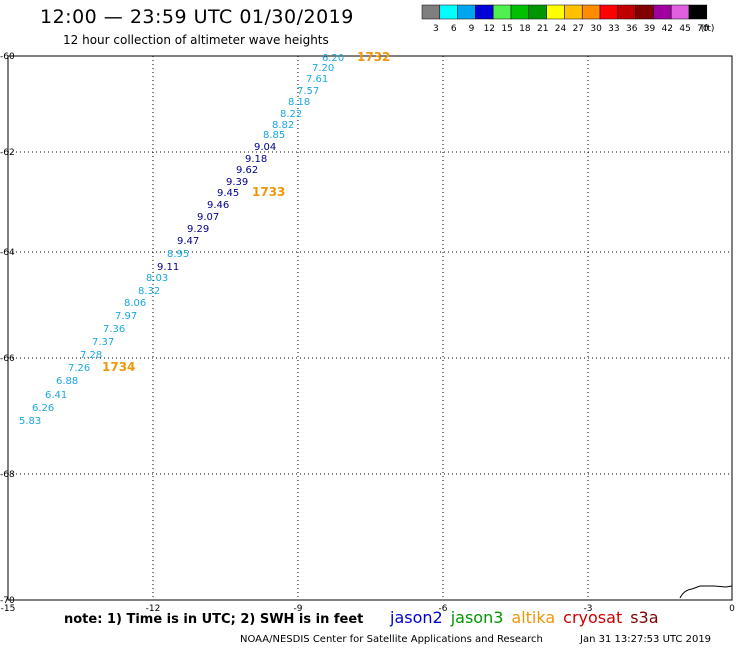 The height and width of the screenshot is (650, 740). I want to click on longitude-label: -6, so click(443, 609).